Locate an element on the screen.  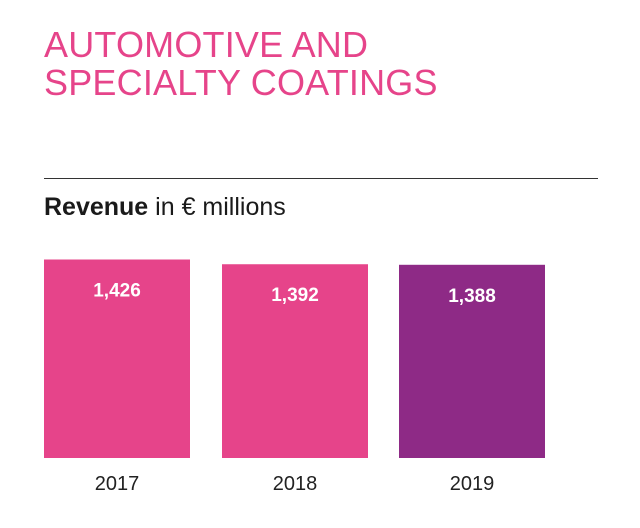
chart-heading-unit: in € millions is located at coordinates (220, 207).